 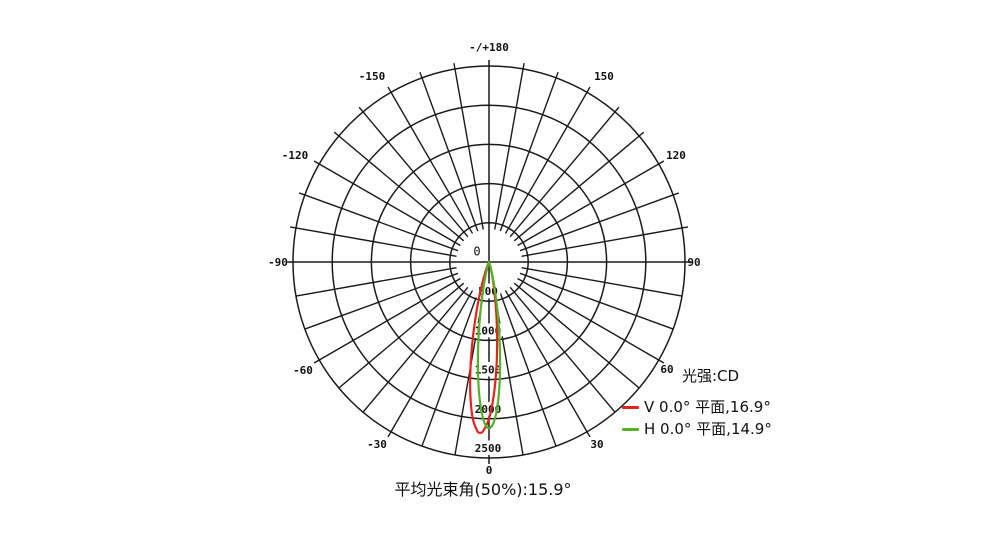 What do you see at coordinates (372, 76) in the screenshot?
I see `angle-label: -150` at bounding box center [372, 76].